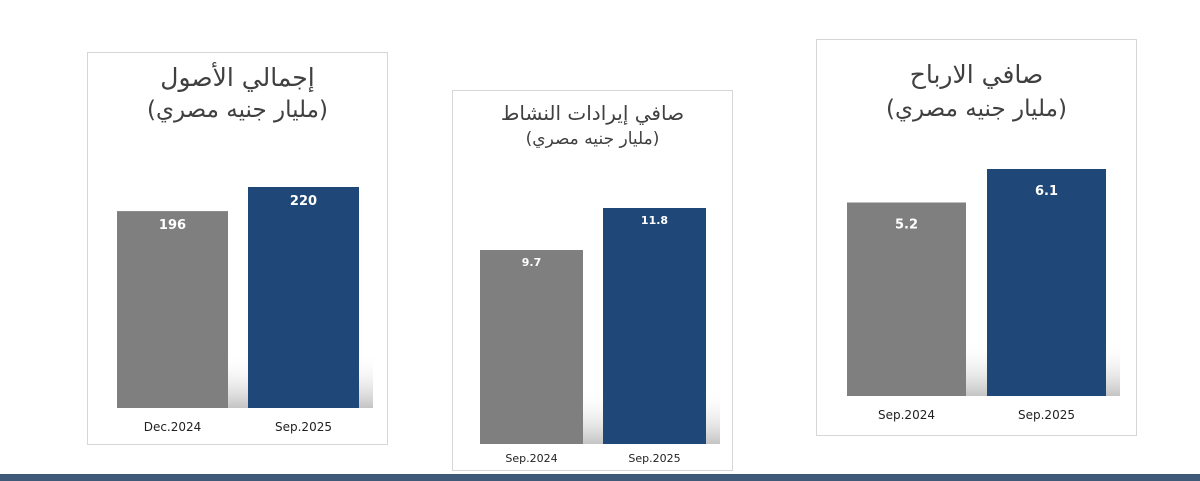 The width and height of the screenshot is (1200, 481). Describe the element at coordinates (906, 224) in the screenshot. I see `bar-value-label: 5.2` at that location.